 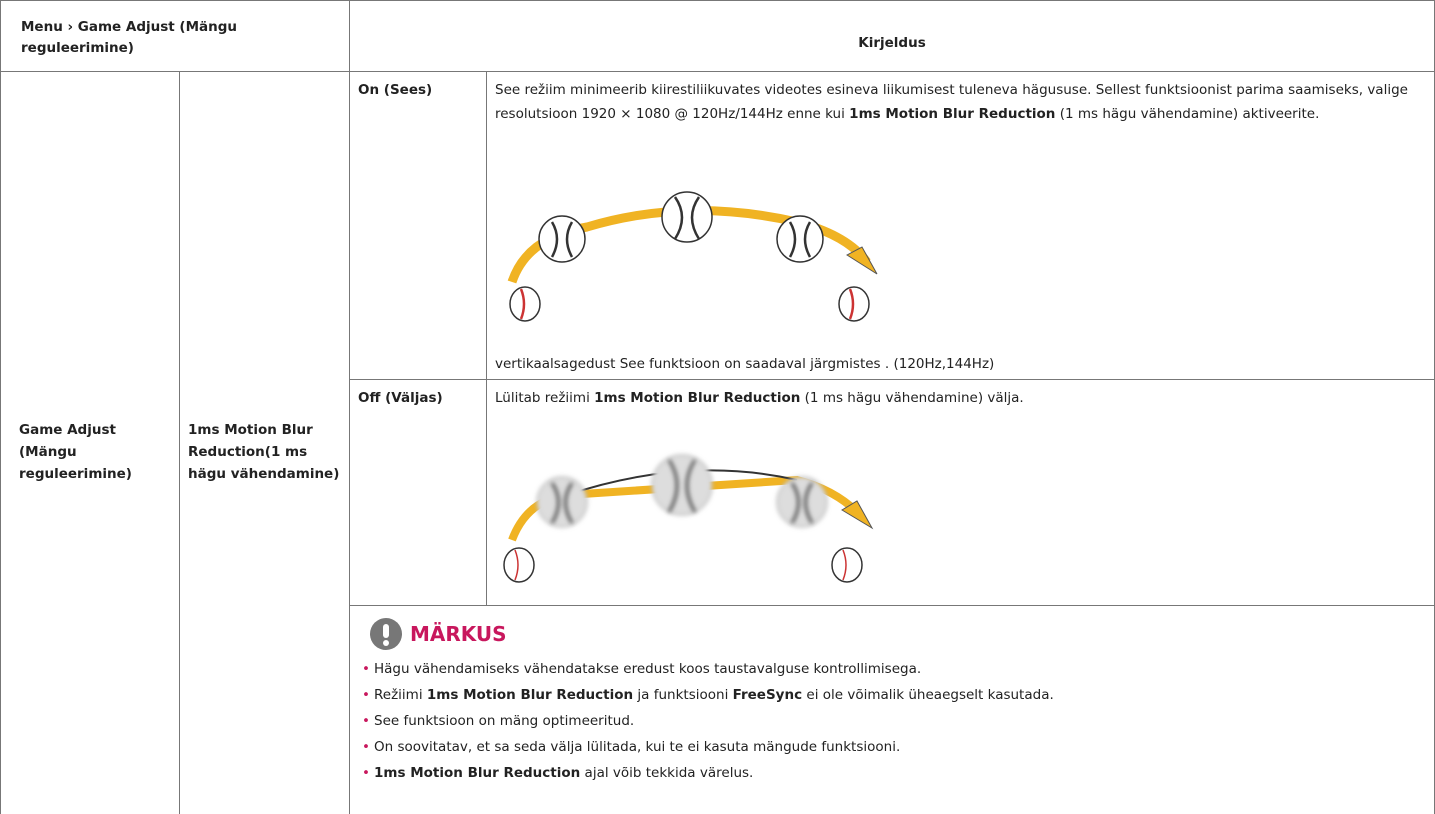 I want to click on text-run: (1 ms hägu vähendamine) aktiveerite., so click(x=1187, y=114).